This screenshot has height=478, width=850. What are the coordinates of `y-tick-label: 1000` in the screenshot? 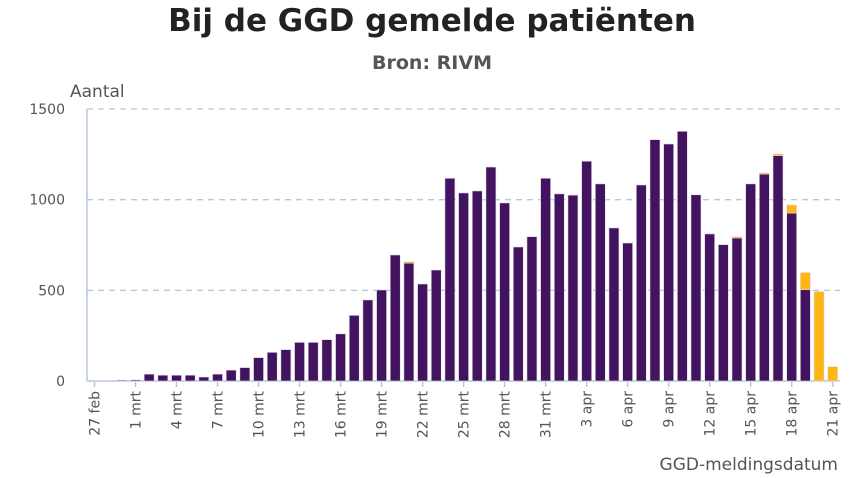 It's located at (47, 201).